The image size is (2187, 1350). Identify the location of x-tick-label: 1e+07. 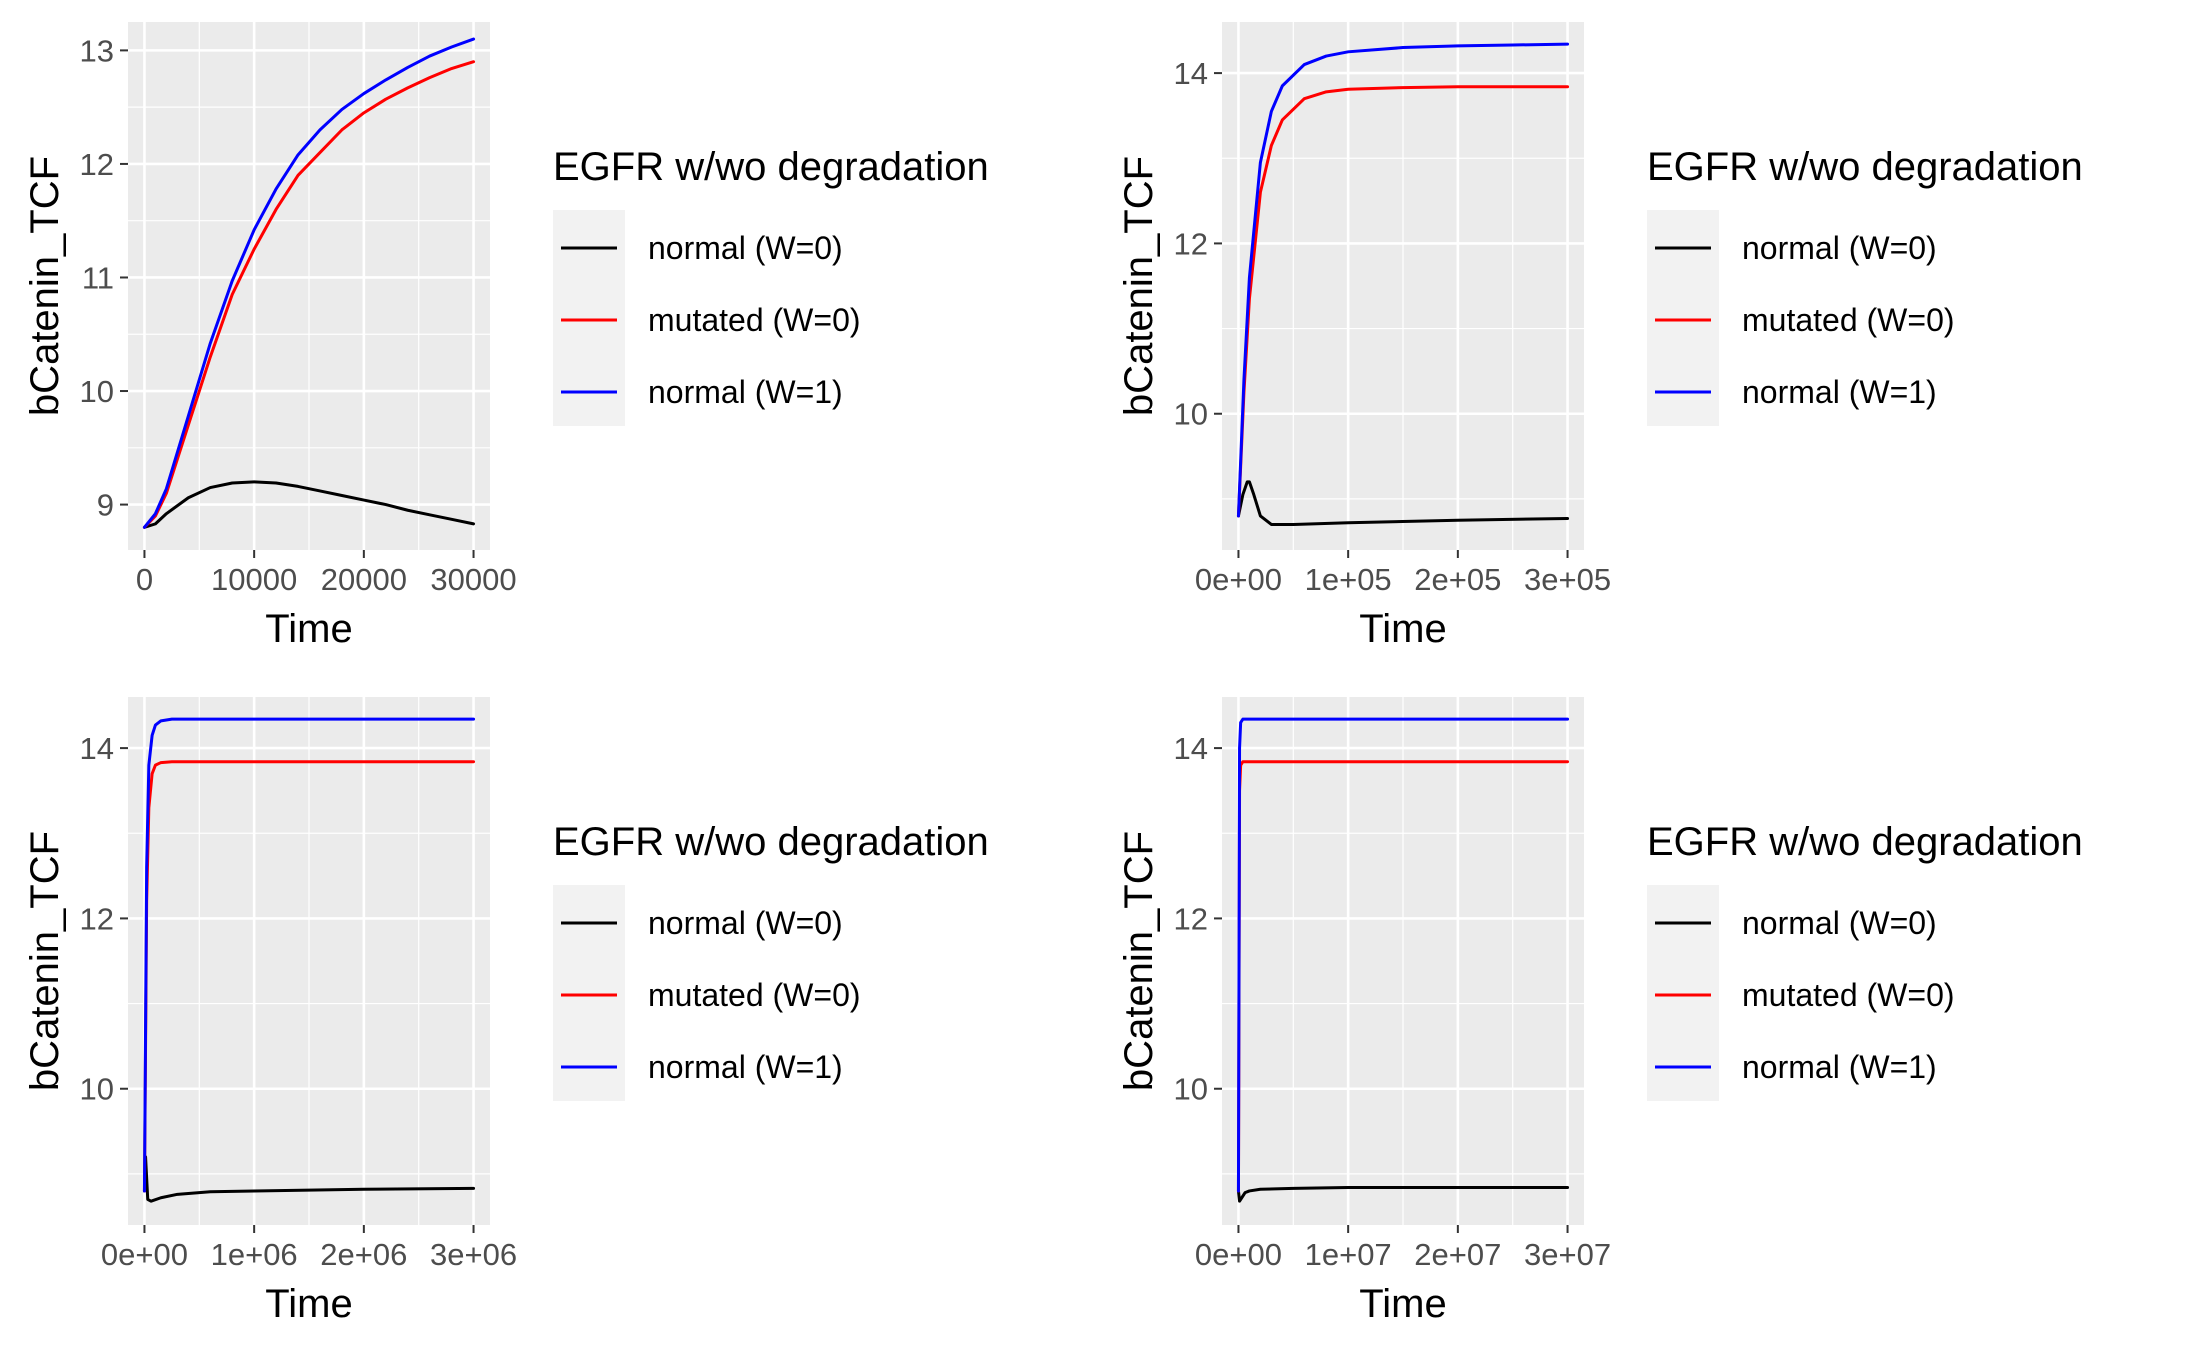
(1348, 1254).